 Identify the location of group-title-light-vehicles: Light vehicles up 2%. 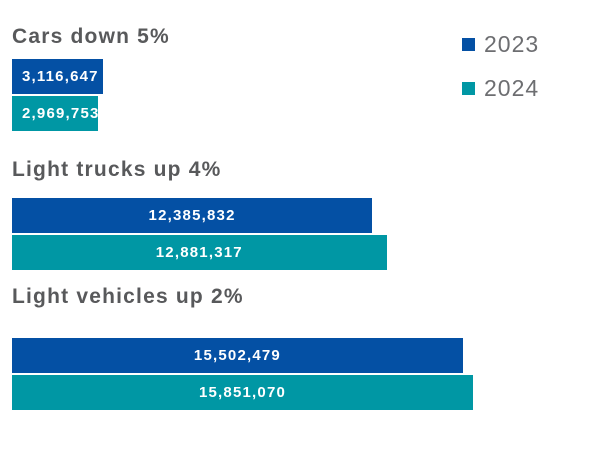
(128, 296).